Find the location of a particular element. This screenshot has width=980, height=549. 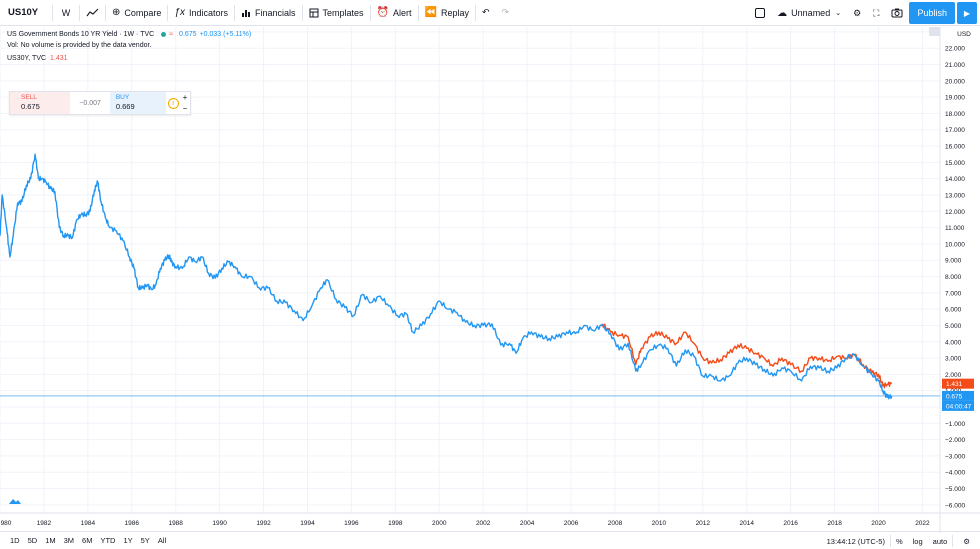

x-tick-label: 2012 is located at coordinates (703, 523).